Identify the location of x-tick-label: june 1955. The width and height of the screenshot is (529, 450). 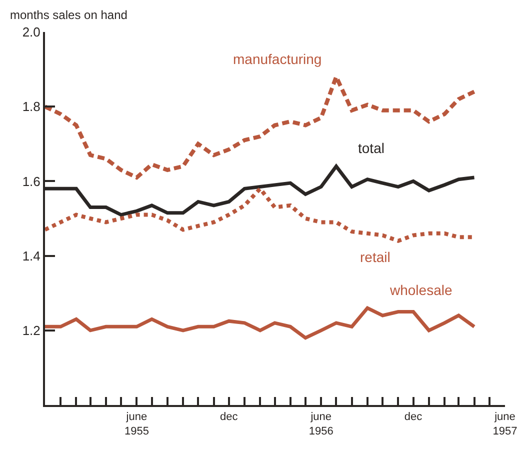
(136, 424).